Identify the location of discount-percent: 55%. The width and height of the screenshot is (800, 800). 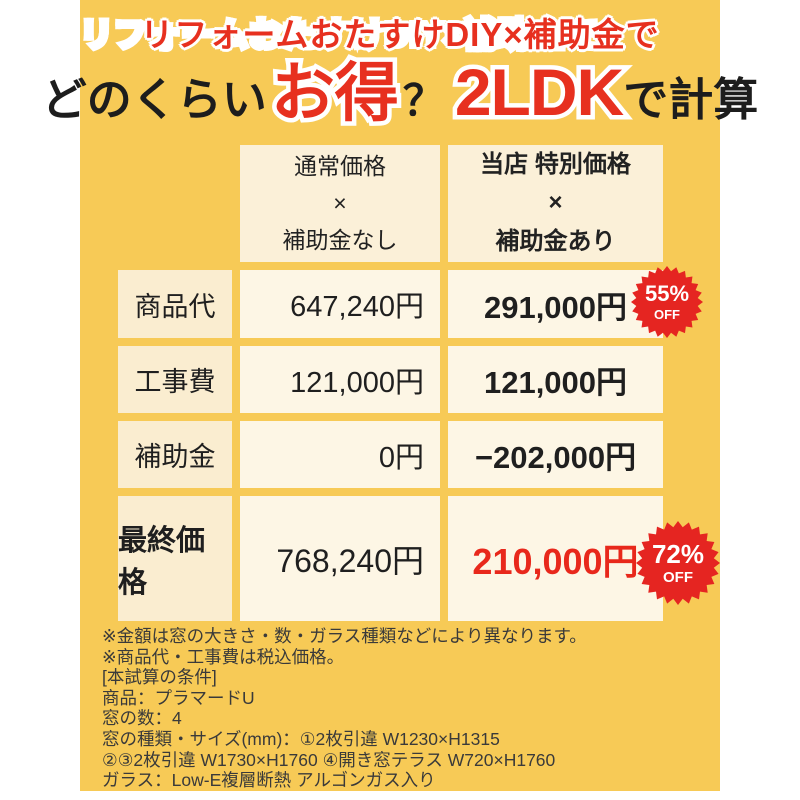
(667, 293).